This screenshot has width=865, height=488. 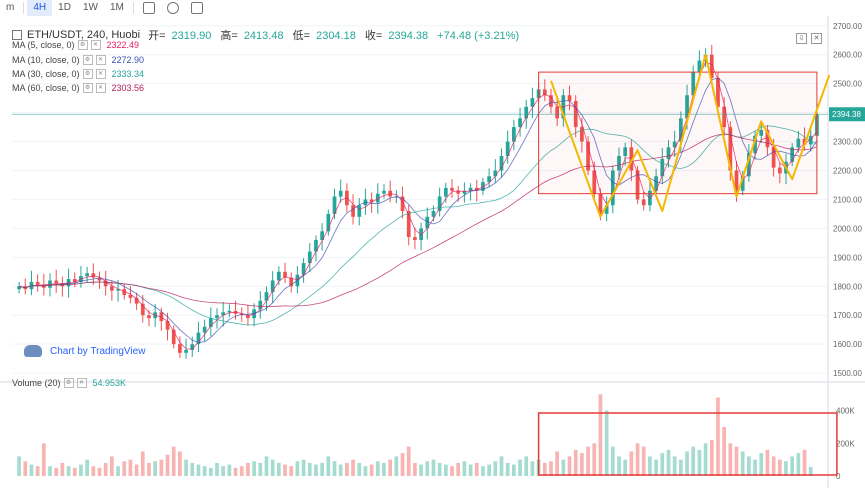 I want to click on tradingview-branding: Chart by TradingView, so click(x=84, y=351).